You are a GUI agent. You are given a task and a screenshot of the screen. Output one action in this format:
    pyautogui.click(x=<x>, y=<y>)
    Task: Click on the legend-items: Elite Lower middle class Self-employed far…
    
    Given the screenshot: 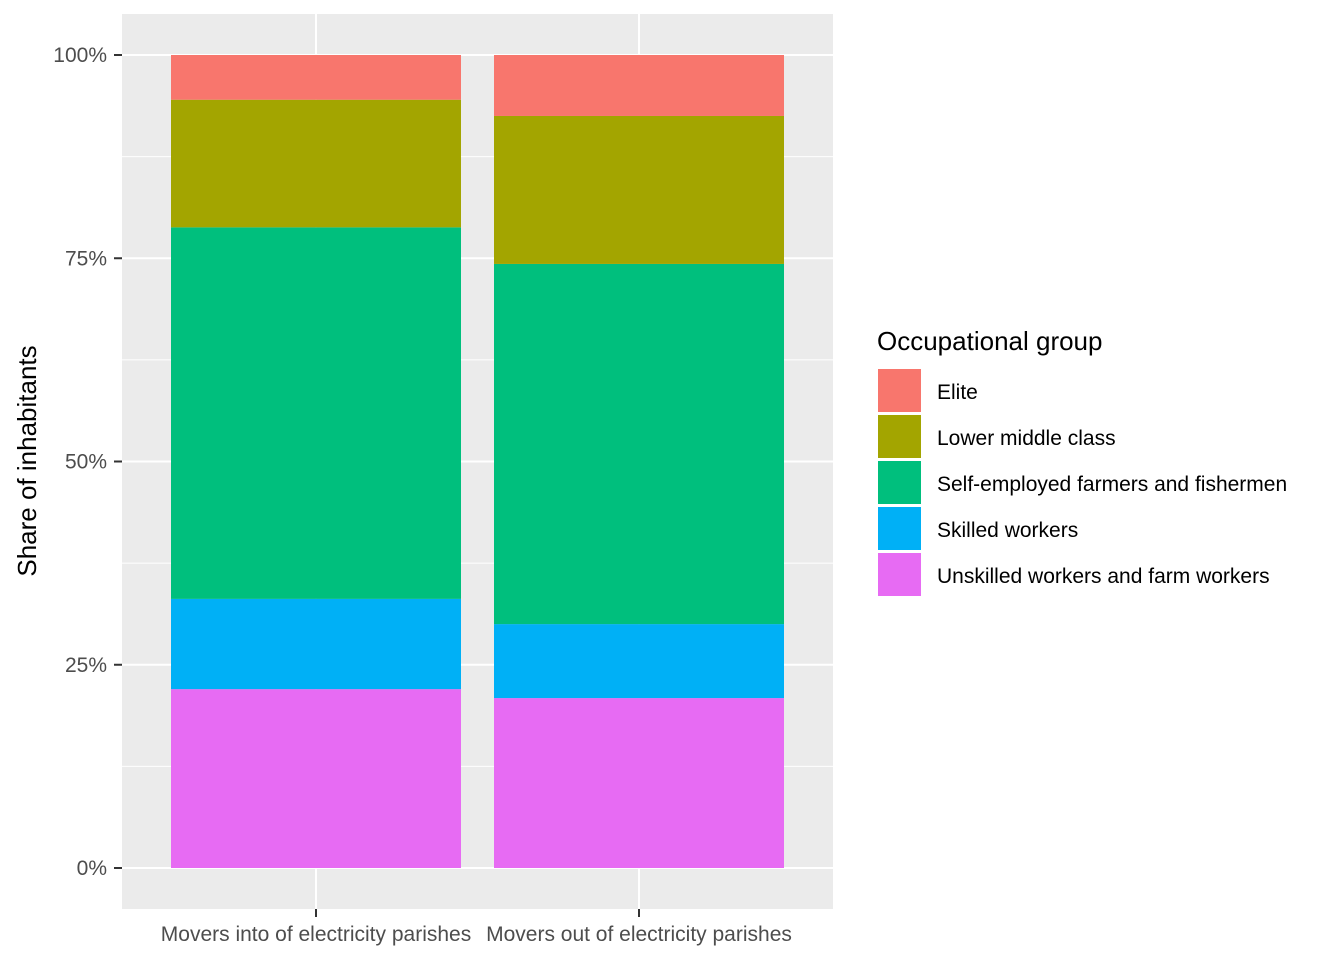 What is the action you would take?
    pyautogui.click(x=1082, y=482)
    